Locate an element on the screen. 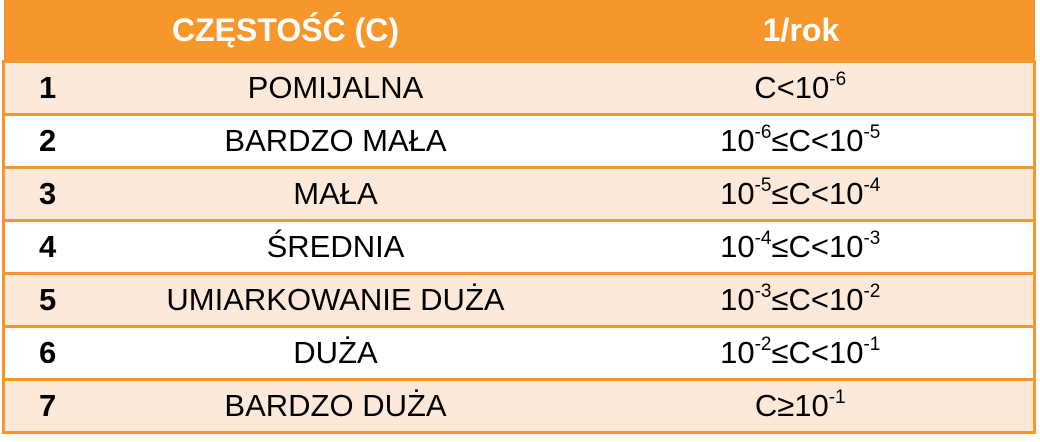 The image size is (1040, 442). range-text: C≥10 is located at coordinates (791, 405).